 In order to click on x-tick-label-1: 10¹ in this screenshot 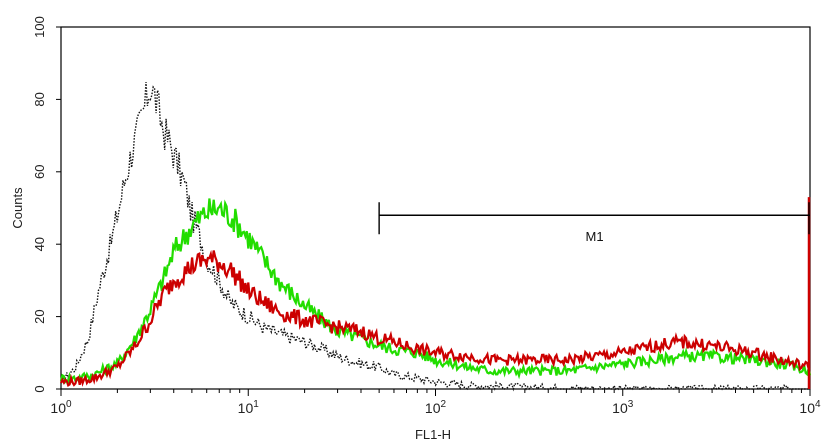, I will do `click(249, 407)`.